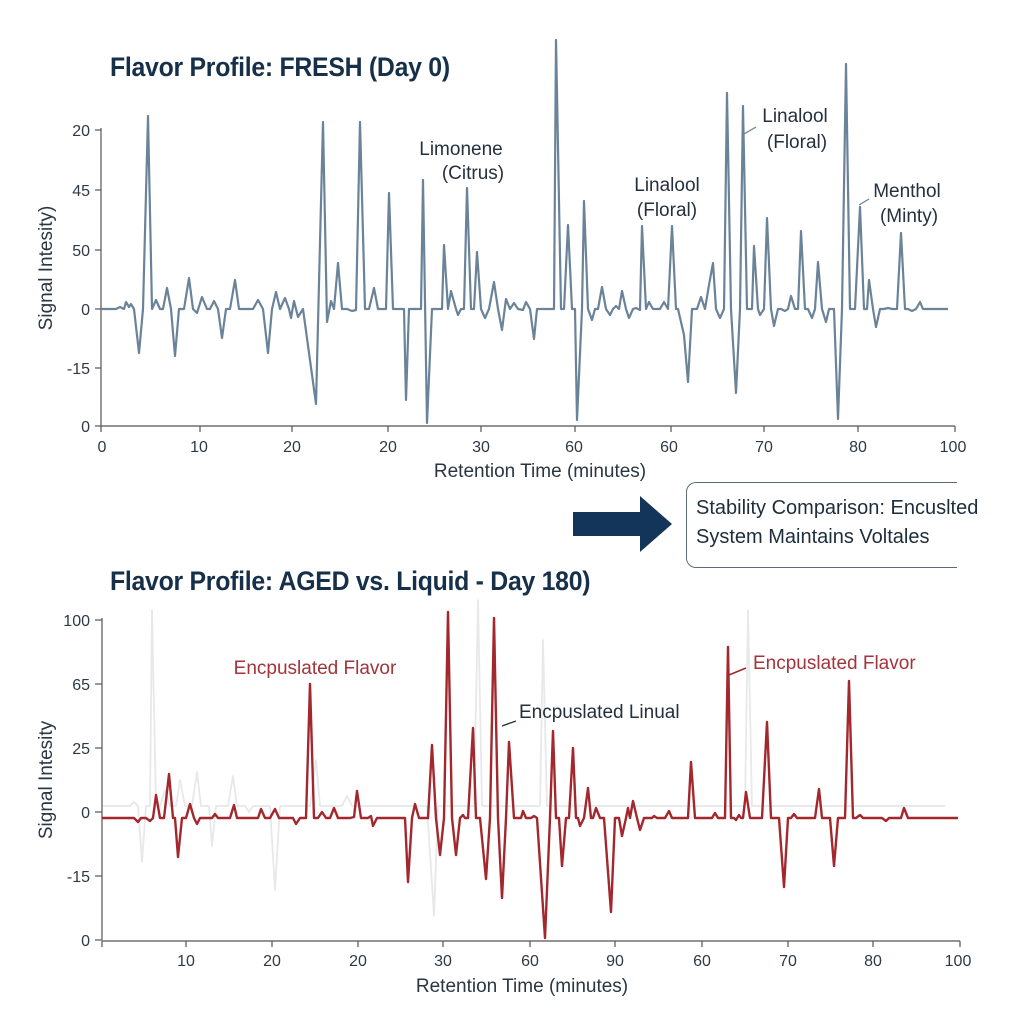 The height and width of the screenshot is (1024, 1024). What do you see at coordinates (99, 779) in the screenshot?
I see `bottom-y-axis` at bounding box center [99, 779].